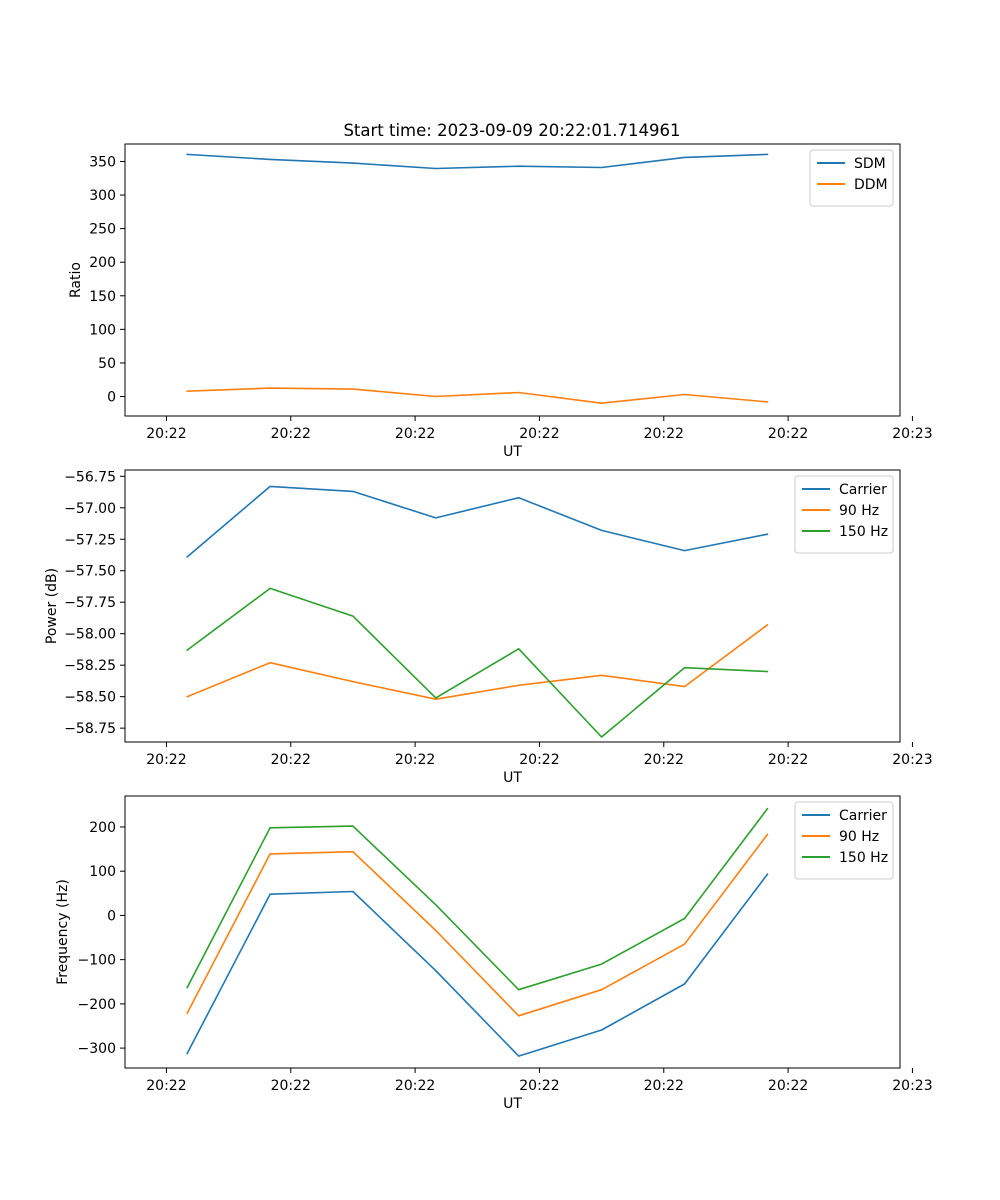 The height and width of the screenshot is (1200, 1000). Describe the element at coordinates (90, 477) in the screenshot. I see `y-tick-label: −56.75` at that location.